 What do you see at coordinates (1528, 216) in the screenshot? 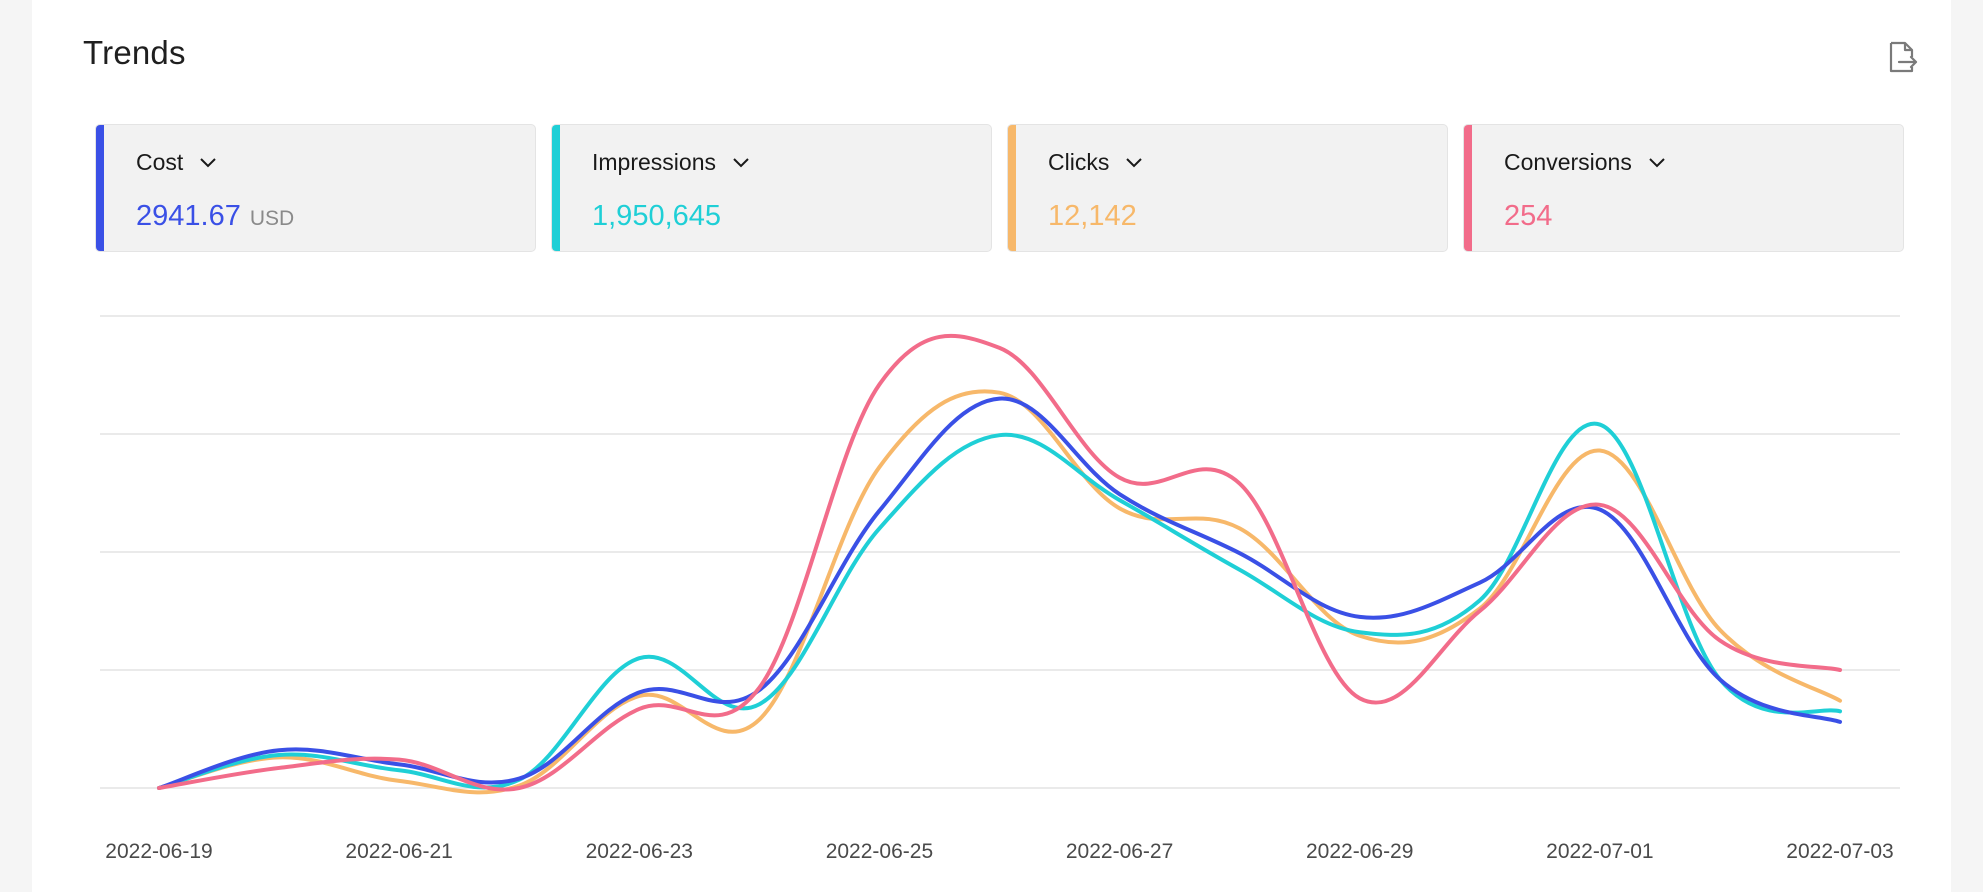
I see `metric-value: 254` at bounding box center [1528, 216].